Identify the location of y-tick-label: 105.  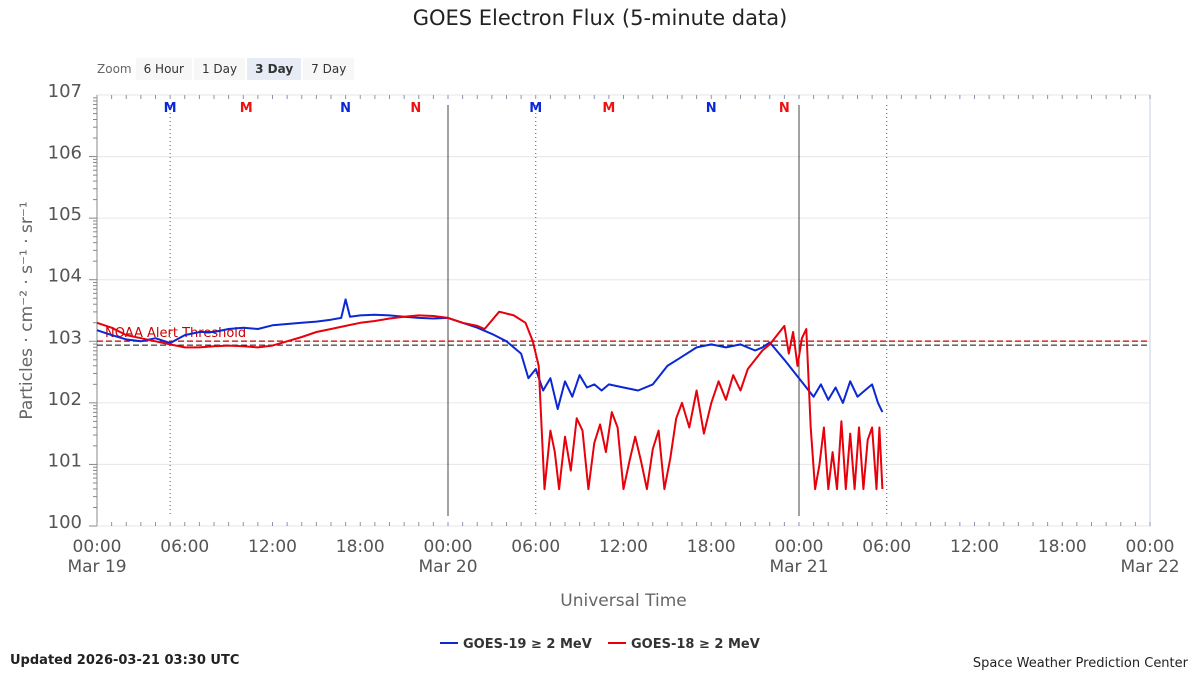
(65, 214).